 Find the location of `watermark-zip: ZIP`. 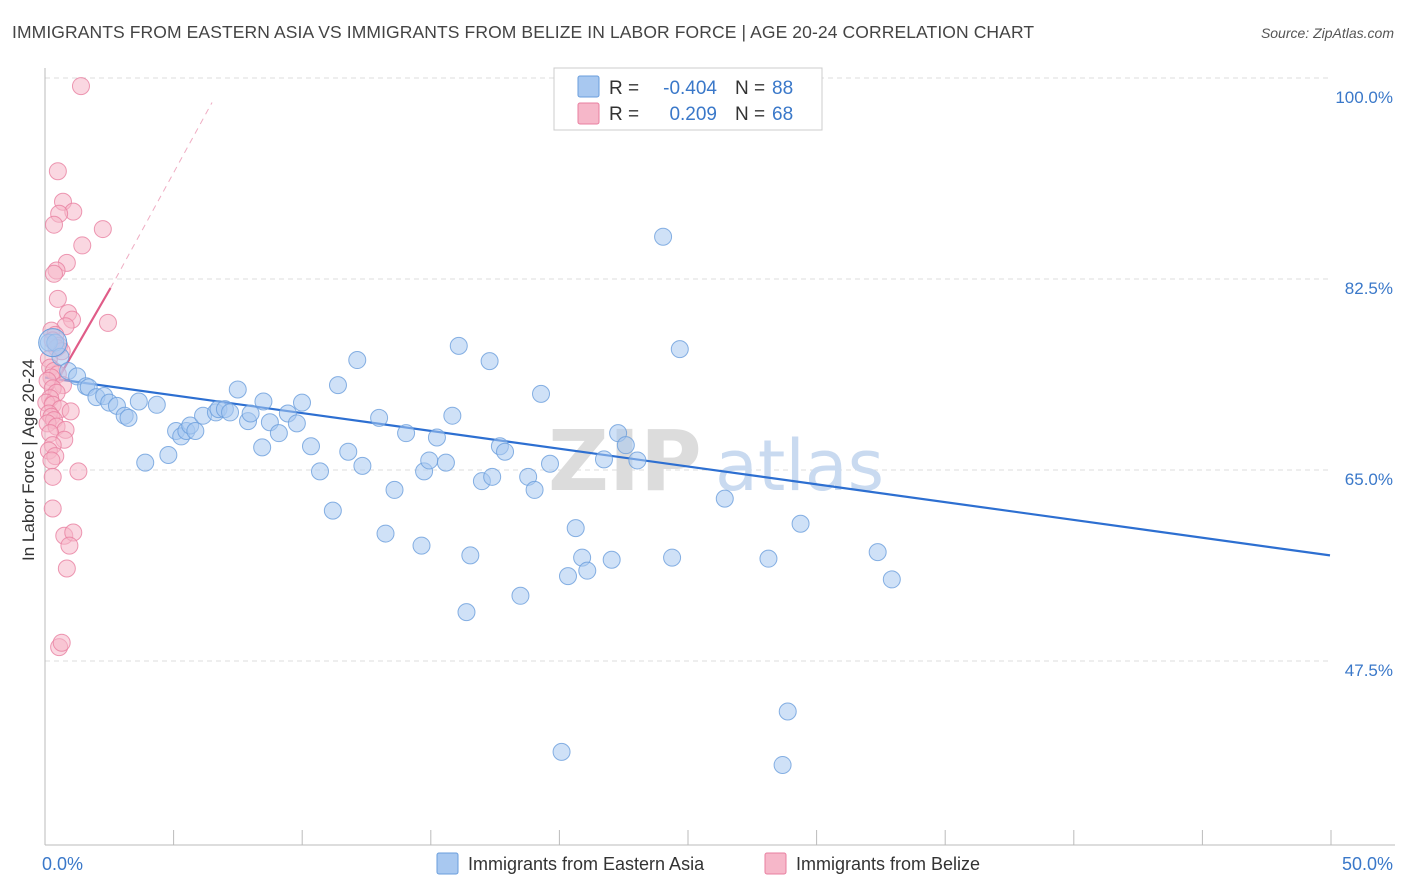

watermark-zip: ZIP is located at coordinates (625, 461).